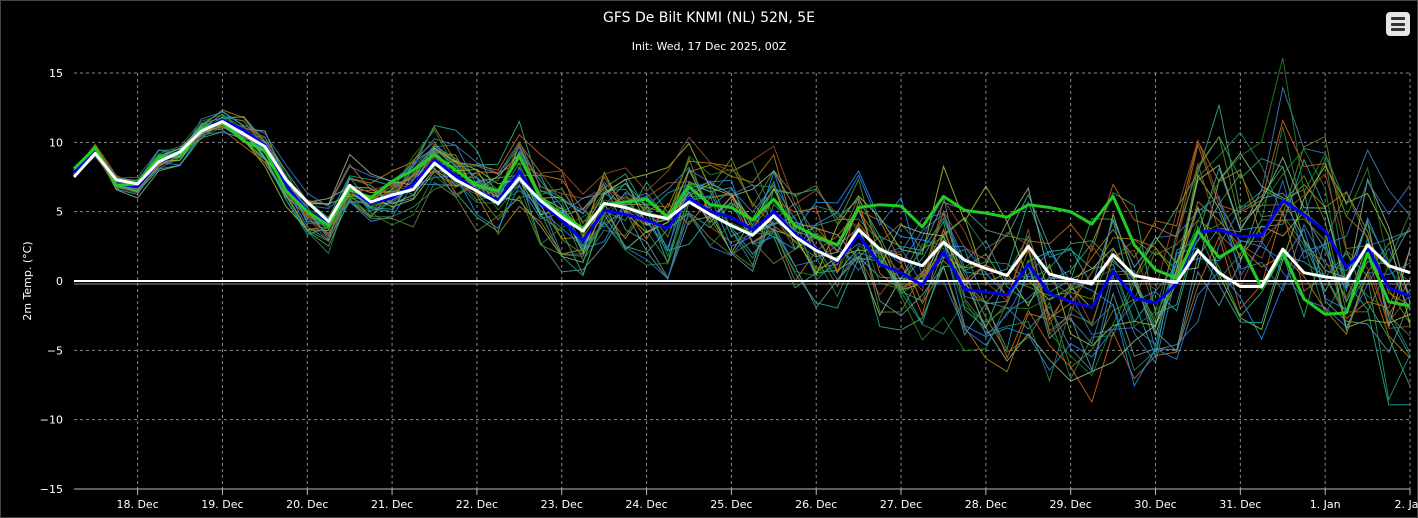  I want to click on chart-subtitle: Init: Wed, 17 Dec 2025, 00Z, so click(709, 46).